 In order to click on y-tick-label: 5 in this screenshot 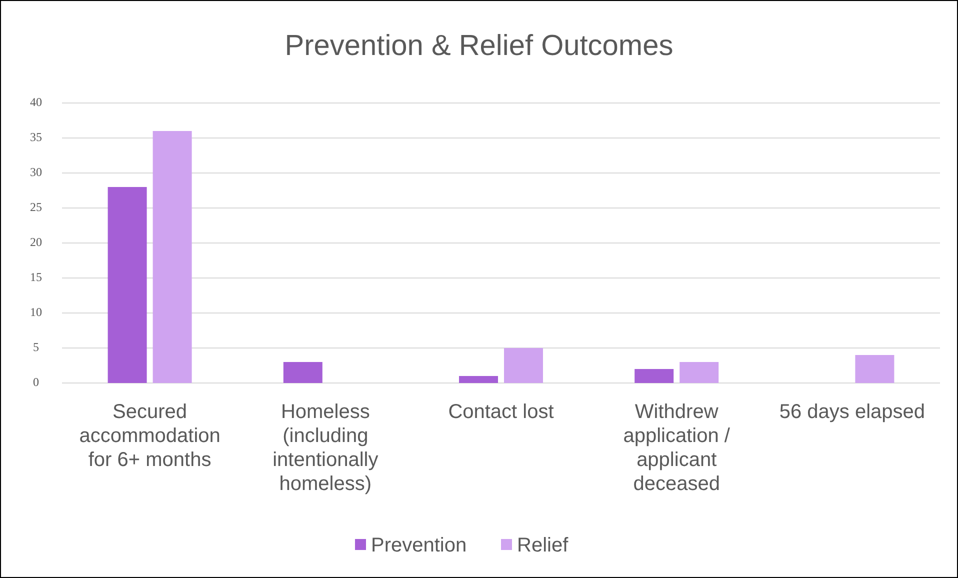, I will do `click(36, 347)`.